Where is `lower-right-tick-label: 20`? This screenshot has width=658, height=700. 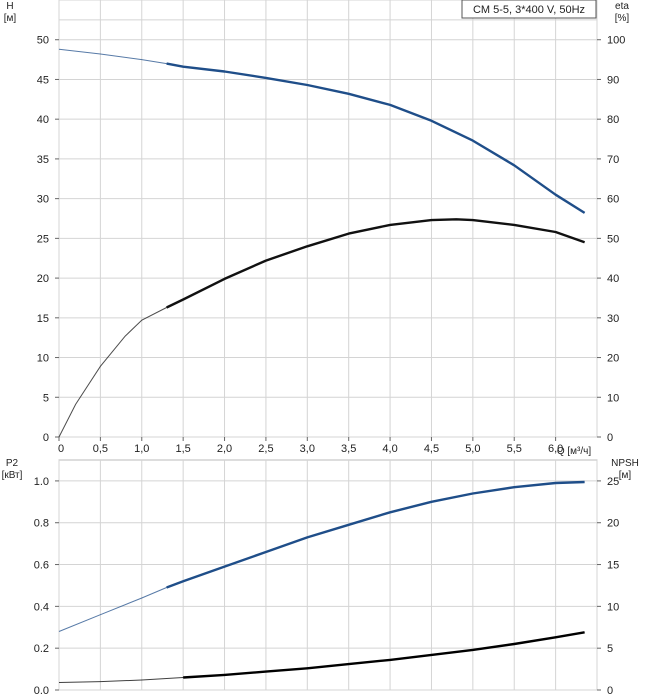 lower-right-tick-label: 20 is located at coordinates (613, 524).